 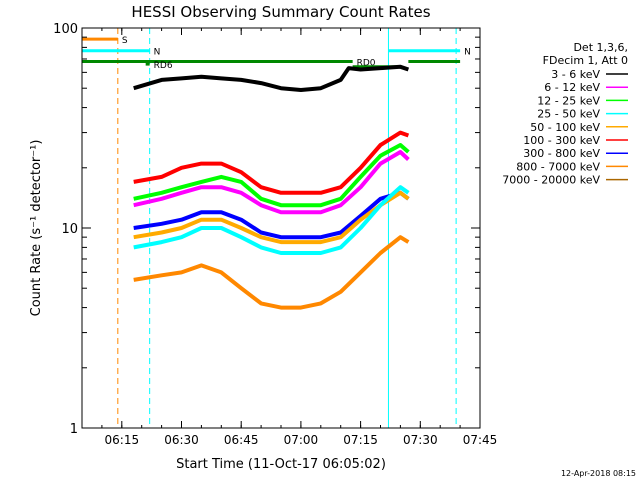 What do you see at coordinates (241, 440) in the screenshot?
I see `x-tick-label-2: 06:45` at bounding box center [241, 440].